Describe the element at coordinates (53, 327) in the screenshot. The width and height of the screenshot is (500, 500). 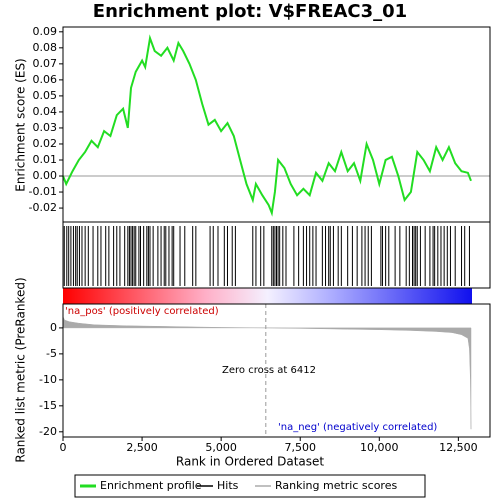
I see `y-tick-label: 0` at that location.